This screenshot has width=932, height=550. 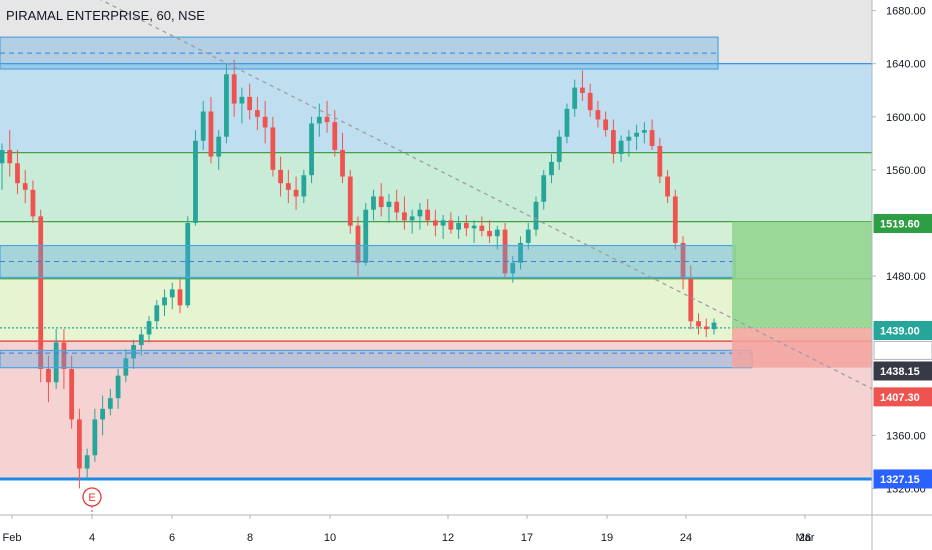 What do you see at coordinates (902, 224) in the screenshot?
I see `price-tag: 1519.60` at bounding box center [902, 224].